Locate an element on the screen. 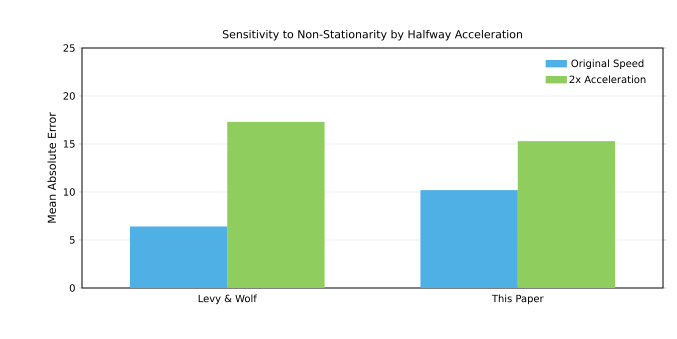  chart-title: Sensitivity to Non-Stationarity by Halfway Acceleration is located at coordinates (372, 35).